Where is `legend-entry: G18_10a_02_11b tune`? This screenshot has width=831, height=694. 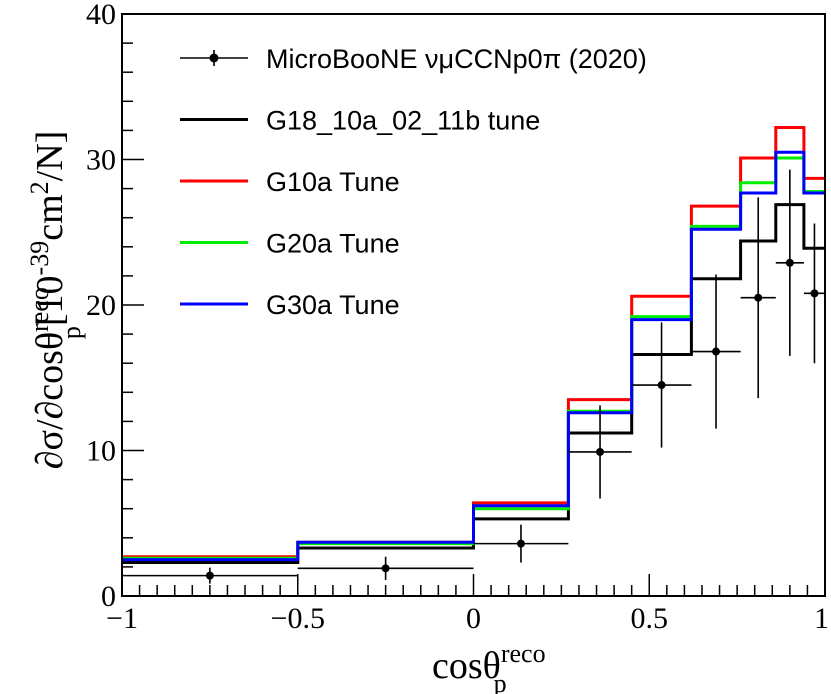
legend-entry: G18_10a_02_11b tune is located at coordinates (360, 121).